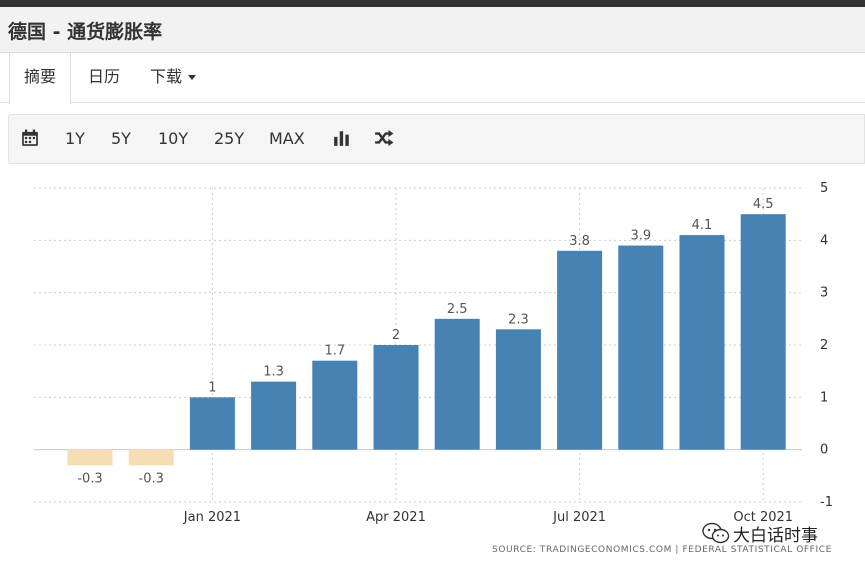 This screenshot has width=865, height=570. Describe the element at coordinates (641, 347) in the screenshot. I see `bar-aug-2021` at that location.